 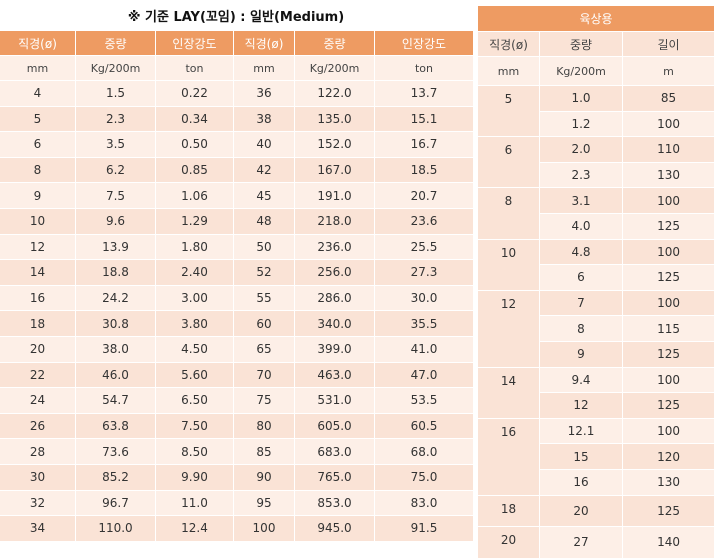 I want to click on table-row: 6 3.5 0.50 40 152.0 16.7, so click(x=236, y=145).